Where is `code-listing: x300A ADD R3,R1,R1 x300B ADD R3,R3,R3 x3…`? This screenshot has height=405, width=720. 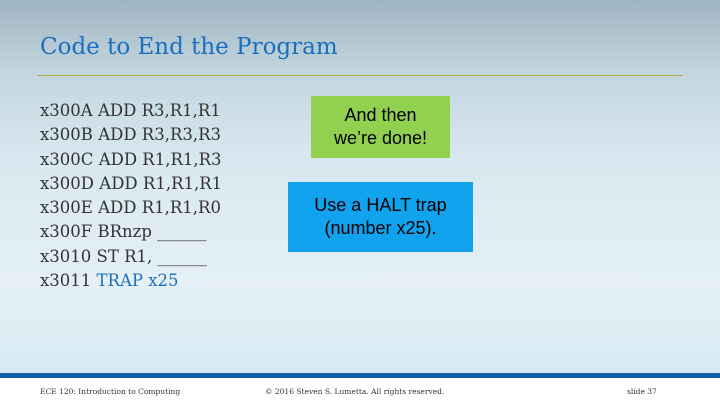 code-listing: x300A ADD R3,R1,R1 x300B ADD R3,R3,R3 x3… is located at coordinates (131, 196).